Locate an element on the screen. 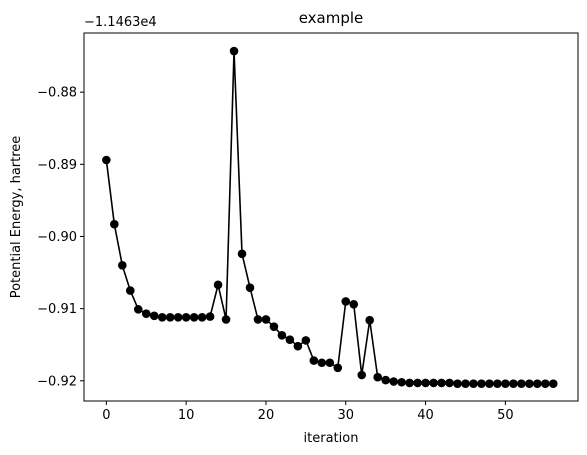  x-tick-label: 10 is located at coordinates (186, 415).